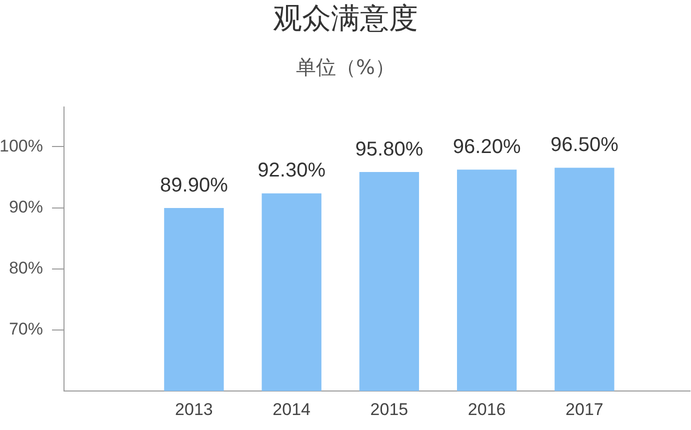 This screenshot has width=691, height=430. What do you see at coordinates (584, 145) in the screenshot?
I see `data-label: 96.50%` at bounding box center [584, 145].